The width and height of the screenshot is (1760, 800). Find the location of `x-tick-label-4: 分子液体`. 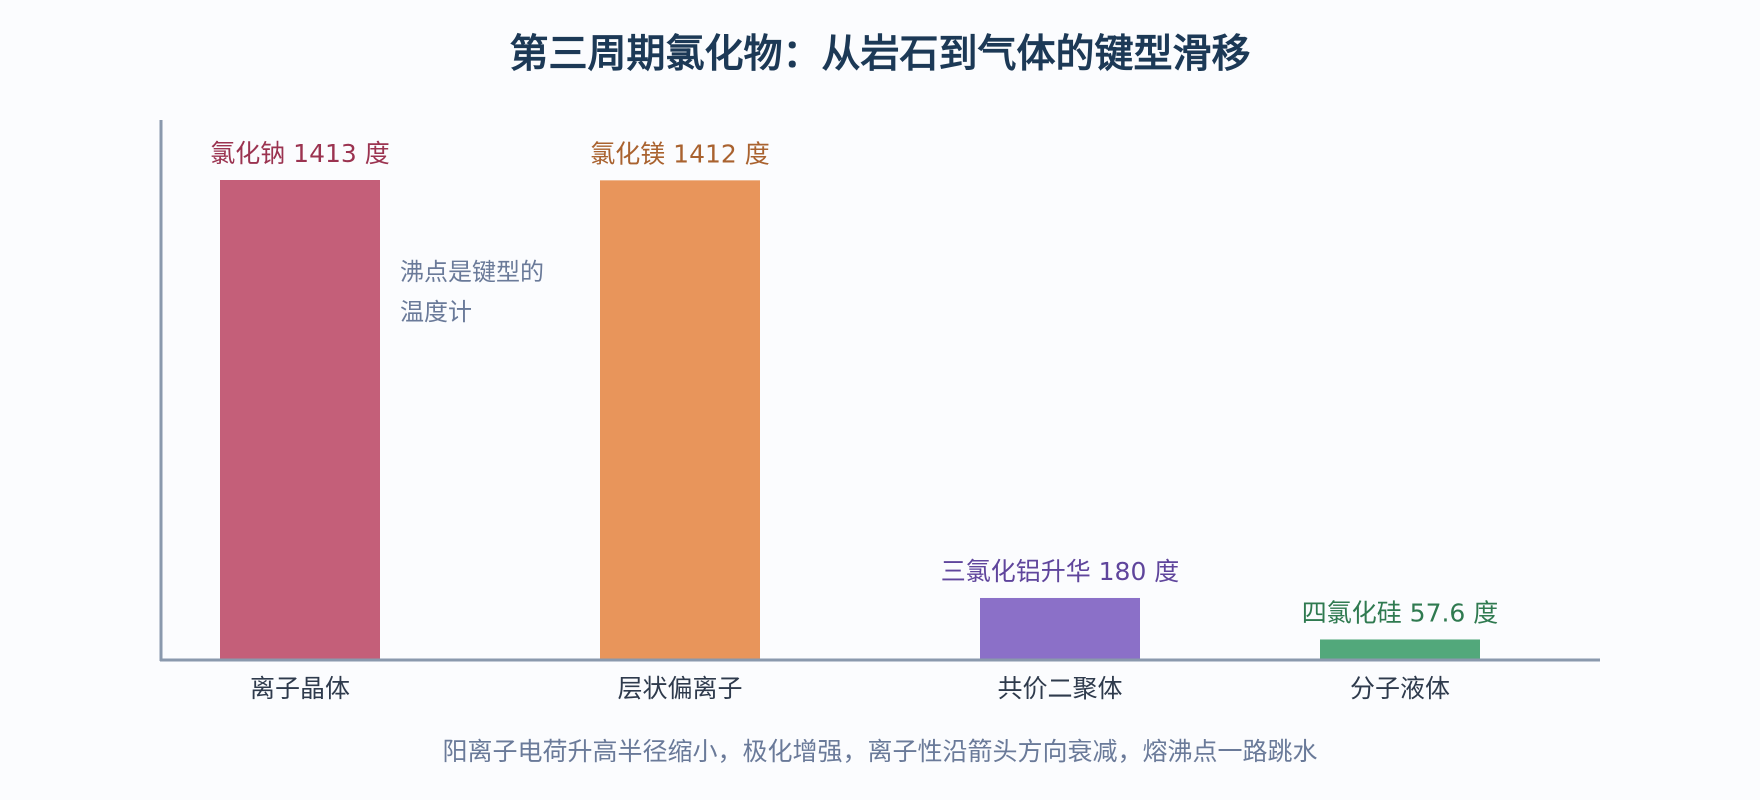

x-tick-label-4: 分子液体 is located at coordinates (1400, 688).